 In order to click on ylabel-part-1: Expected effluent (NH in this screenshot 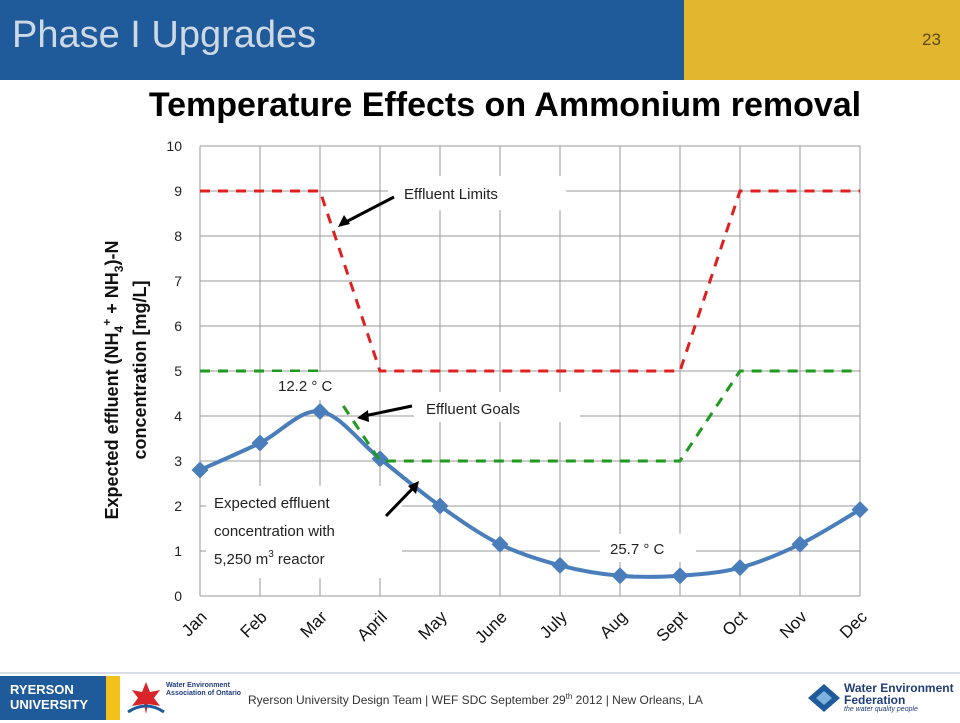, I will do `click(112, 425)`.